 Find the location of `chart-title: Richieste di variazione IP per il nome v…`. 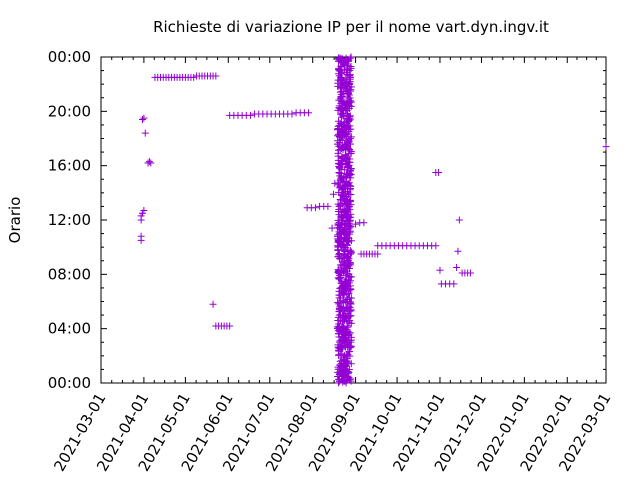

chart-title: Richieste di variazione IP per il nome v… is located at coordinates (351, 27).